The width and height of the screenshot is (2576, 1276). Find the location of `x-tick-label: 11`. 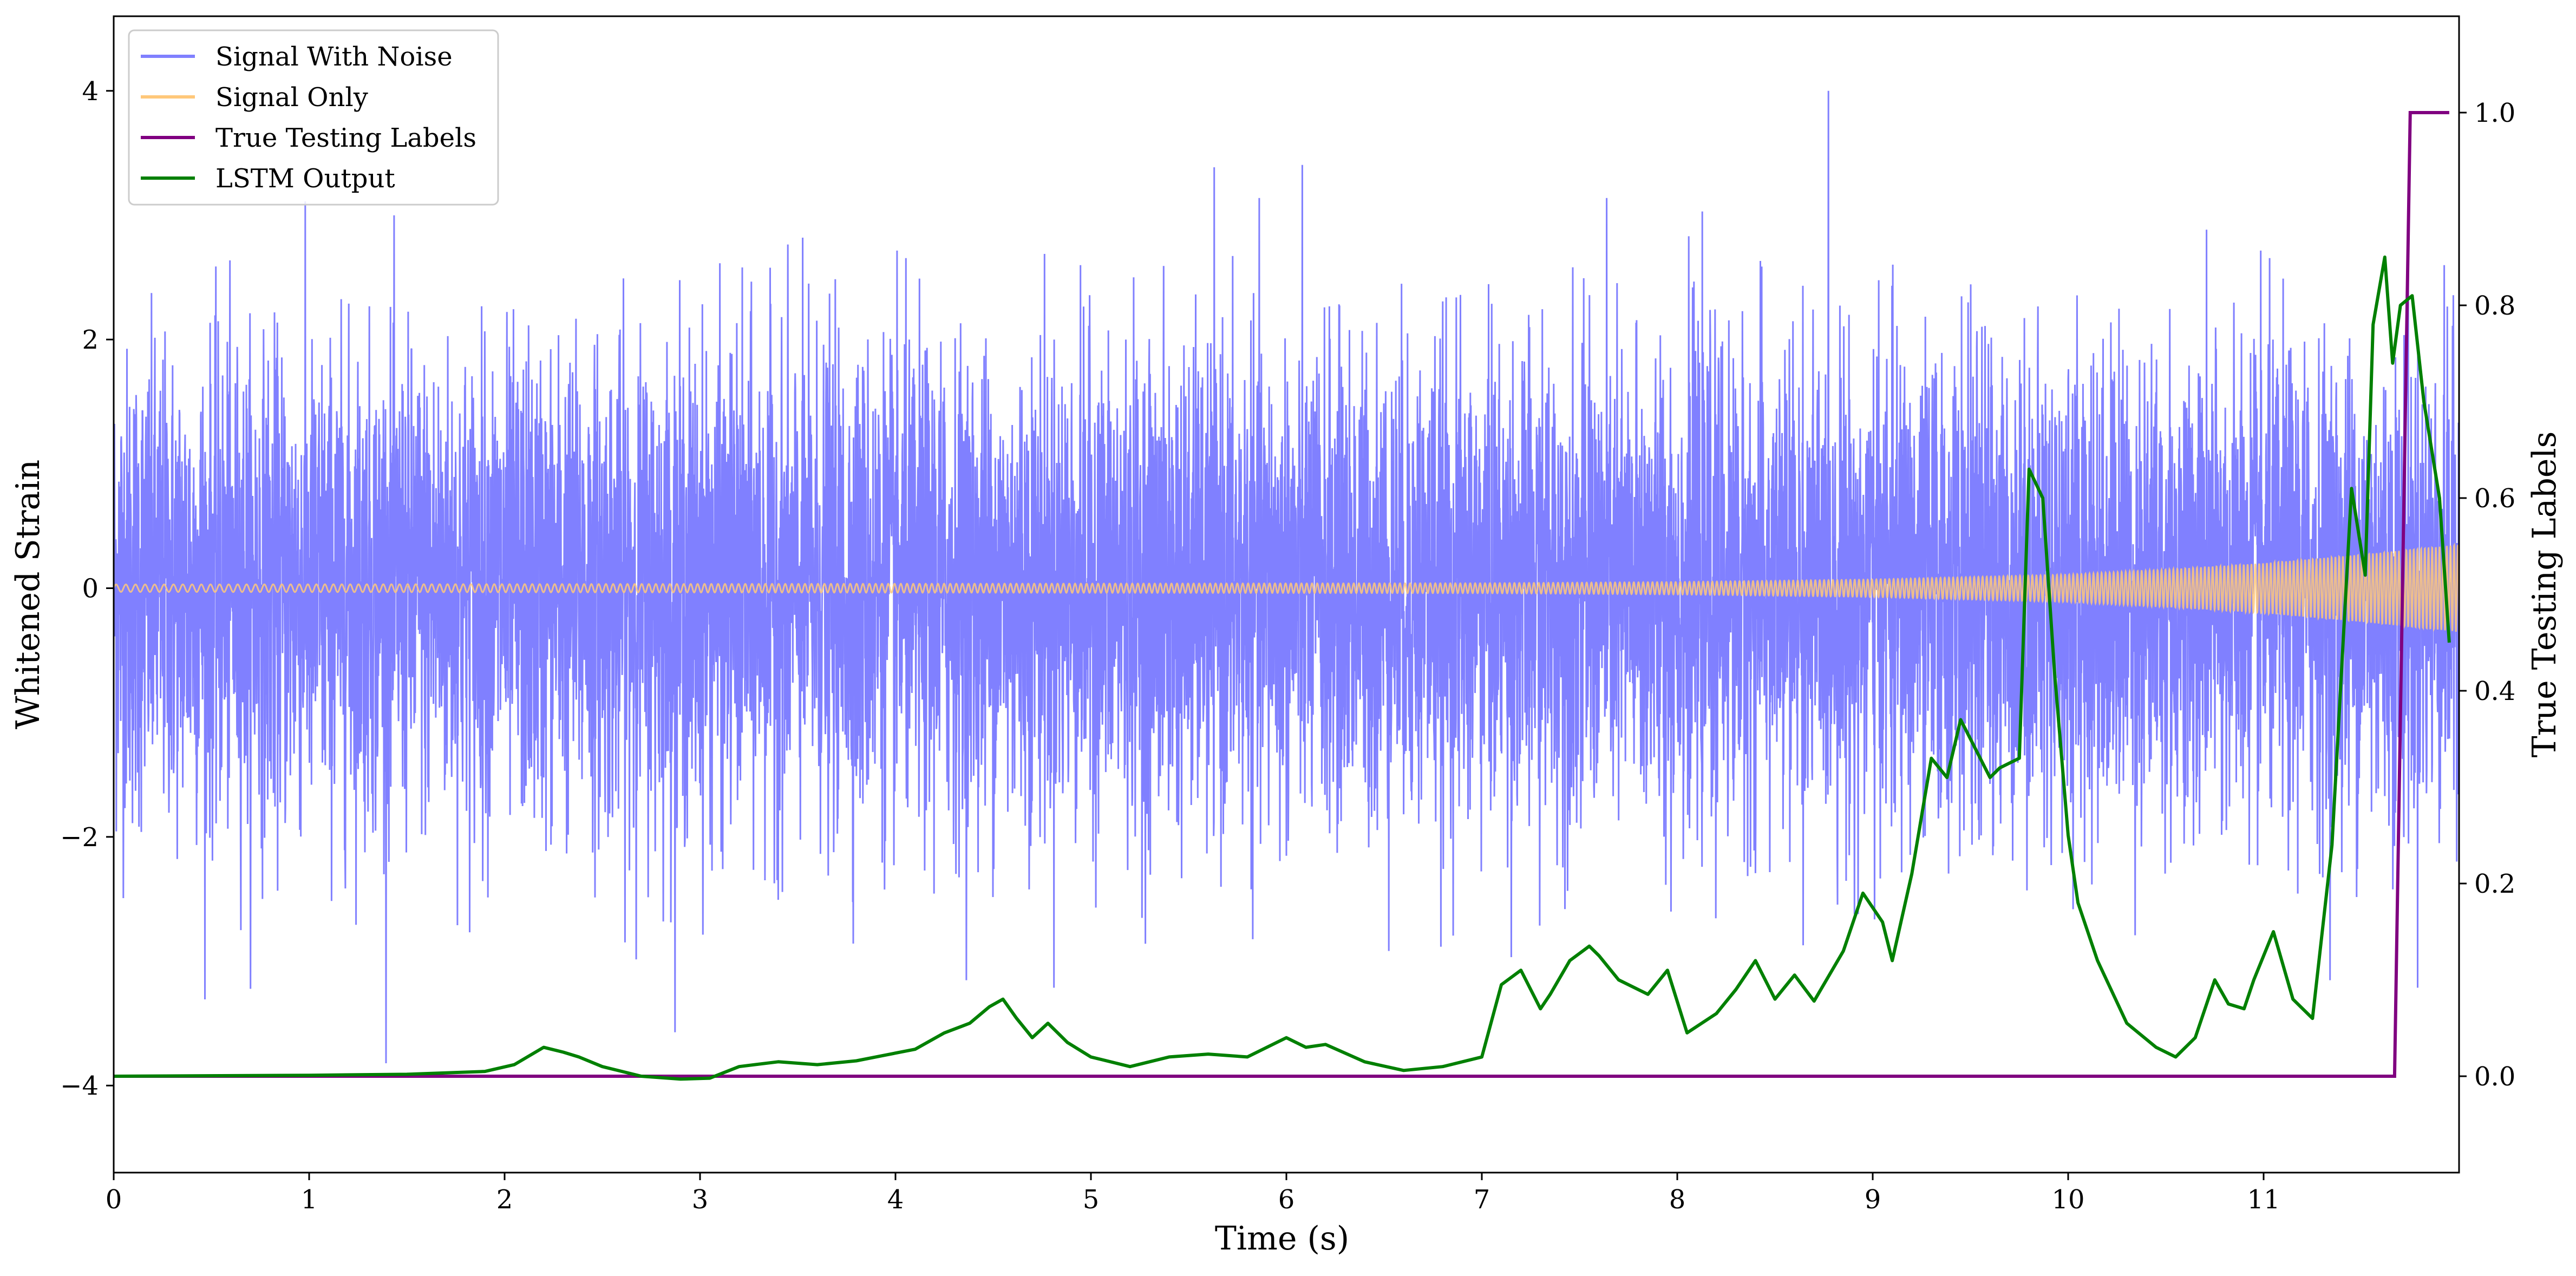

x-tick-label: 11 is located at coordinates (2263, 1200).